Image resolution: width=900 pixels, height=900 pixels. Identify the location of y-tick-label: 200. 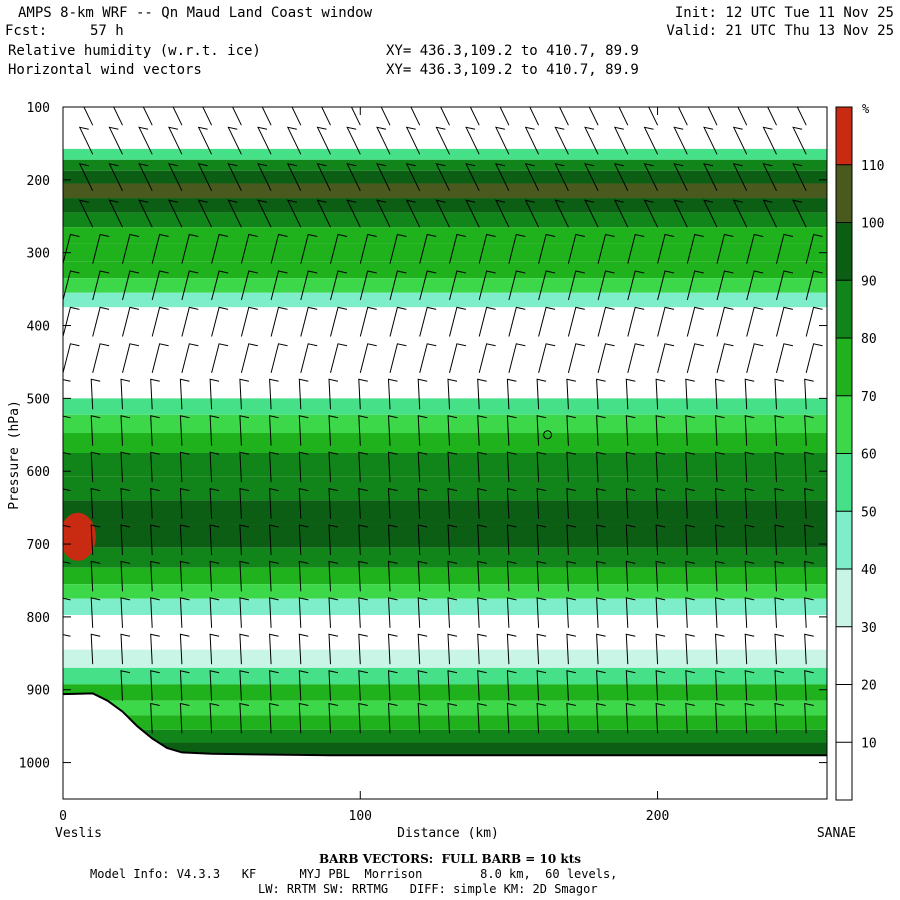
(38, 181).